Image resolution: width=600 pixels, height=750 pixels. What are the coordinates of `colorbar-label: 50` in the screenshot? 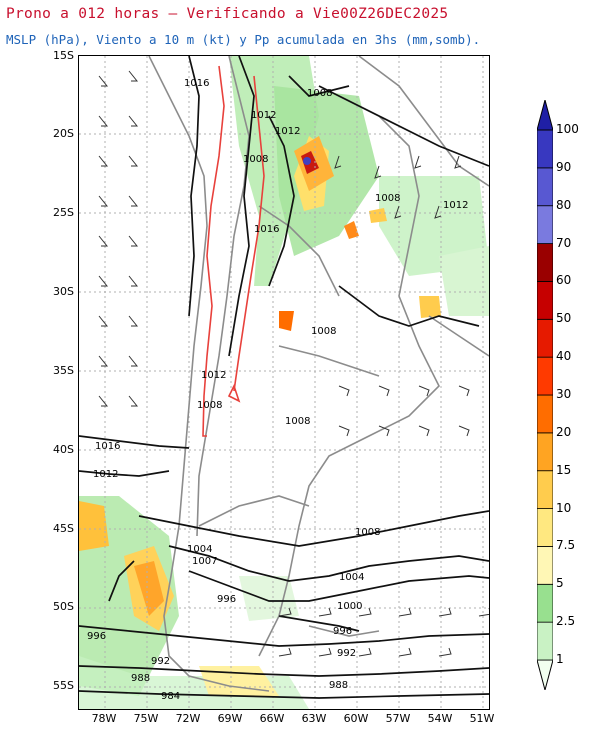 It's located at (564, 318).